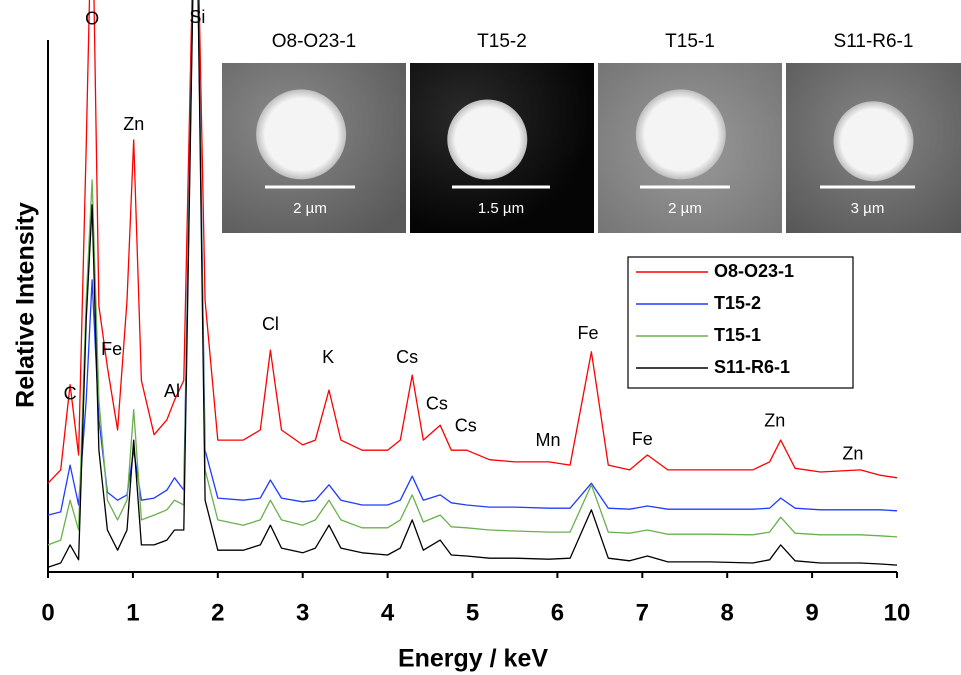  I want to click on inset-title: O8-O23-1, so click(314, 41).